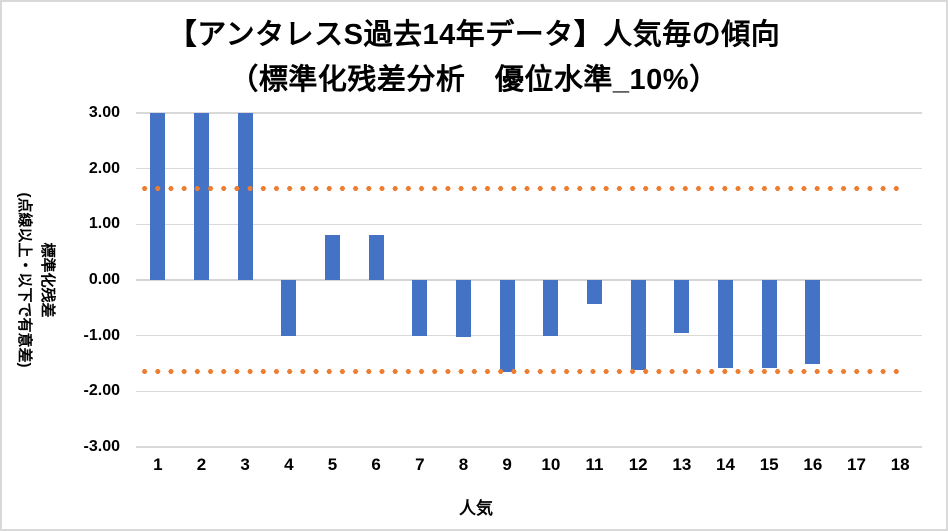 The height and width of the screenshot is (531, 948). I want to click on x-tick-label: 14, so click(725, 464).